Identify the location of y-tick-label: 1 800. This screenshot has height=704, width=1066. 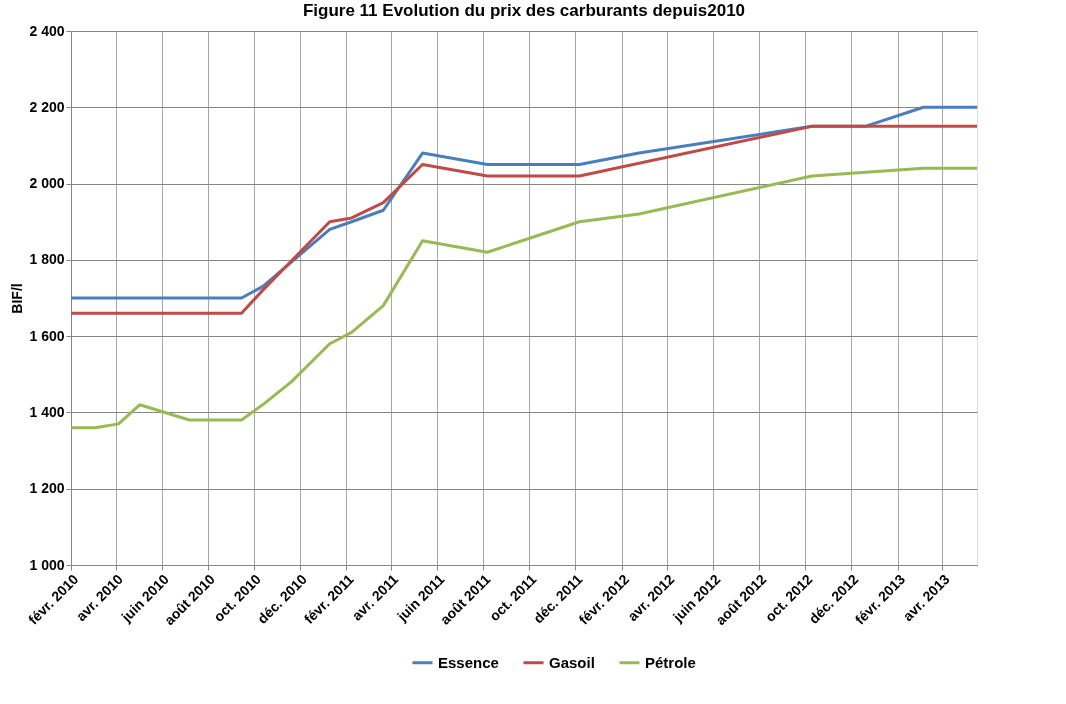
(47, 259).